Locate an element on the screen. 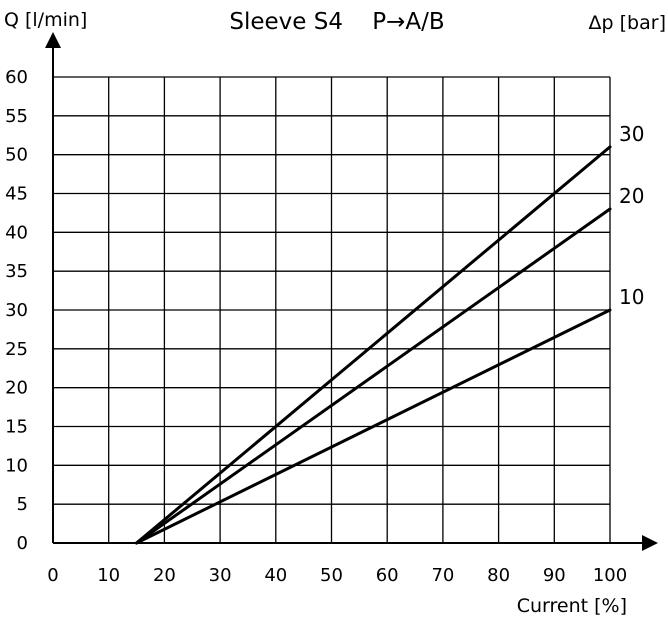  x-tick-label: 80 is located at coordinates (498, 575).